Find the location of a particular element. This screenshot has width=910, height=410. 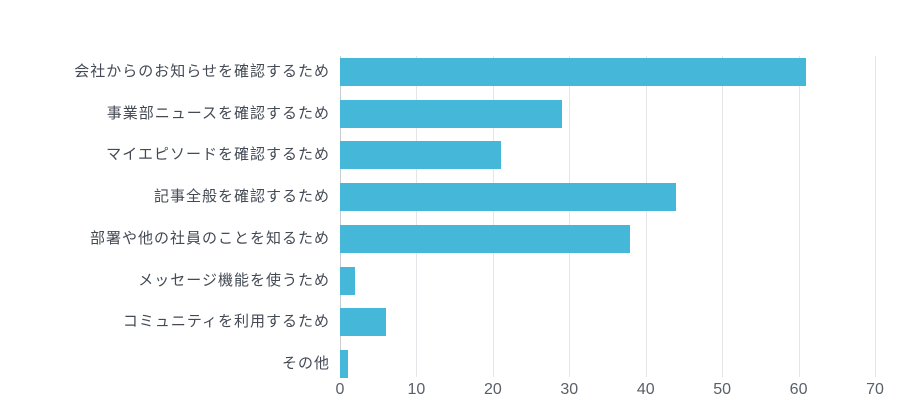

x-axis-tick-label: 30 is located at coordinates (569, 389).